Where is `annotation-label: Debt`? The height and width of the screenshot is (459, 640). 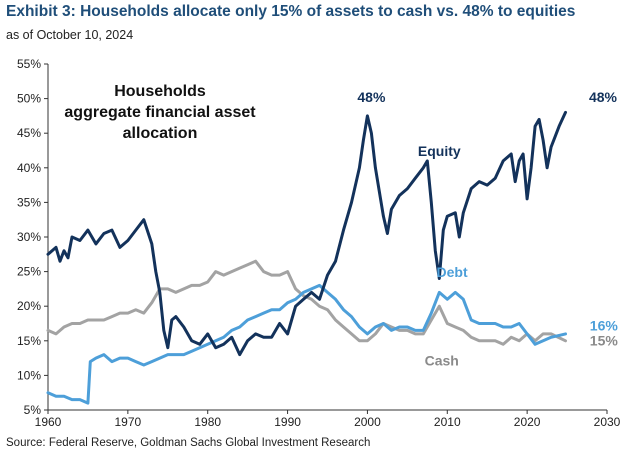 annotation-label: Debt is located at coordinates (452, 272).